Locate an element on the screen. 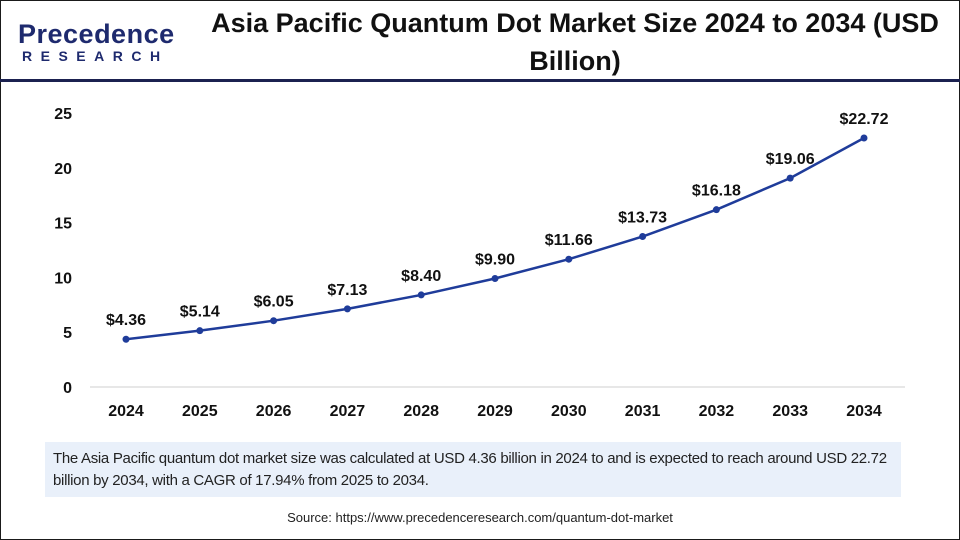 The height and width of the screenshot is (540, 960). y-tick-label: 15 is located at coordinates (63, 224).